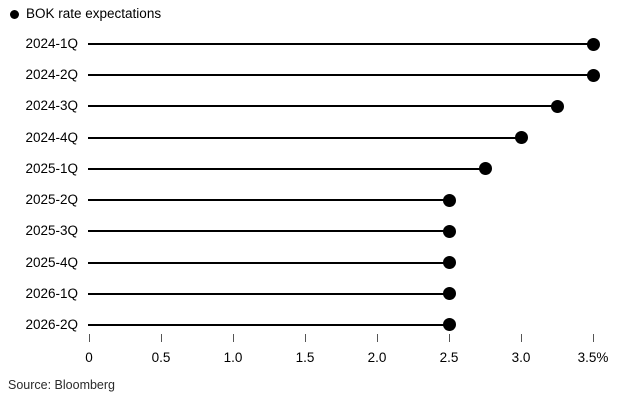 The image size is (640, 402). Describe the element at coordinates (89, 357) in the screenshot. I see `x-axis-tick-label: 0` at that location.